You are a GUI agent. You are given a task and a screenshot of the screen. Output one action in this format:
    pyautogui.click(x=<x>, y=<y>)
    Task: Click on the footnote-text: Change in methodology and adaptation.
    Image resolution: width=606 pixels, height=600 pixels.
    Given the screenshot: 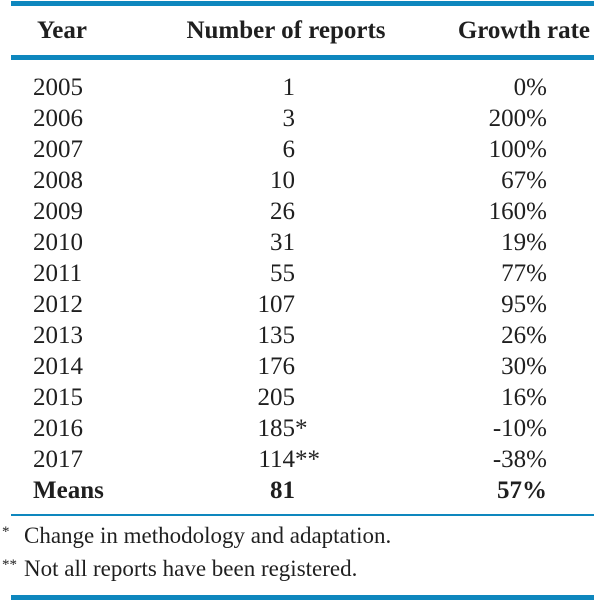 What is the action you would take?
    pyautogui.click(x=208, y=535)
    